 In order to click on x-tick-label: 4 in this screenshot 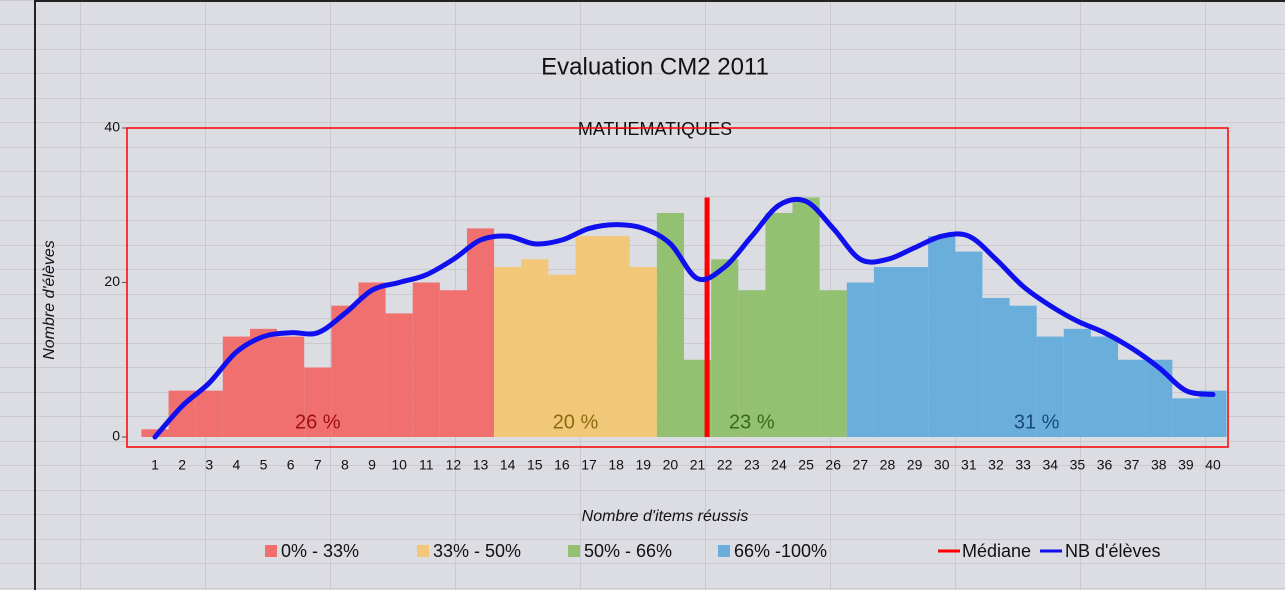, I will do `click(236, 465)`.